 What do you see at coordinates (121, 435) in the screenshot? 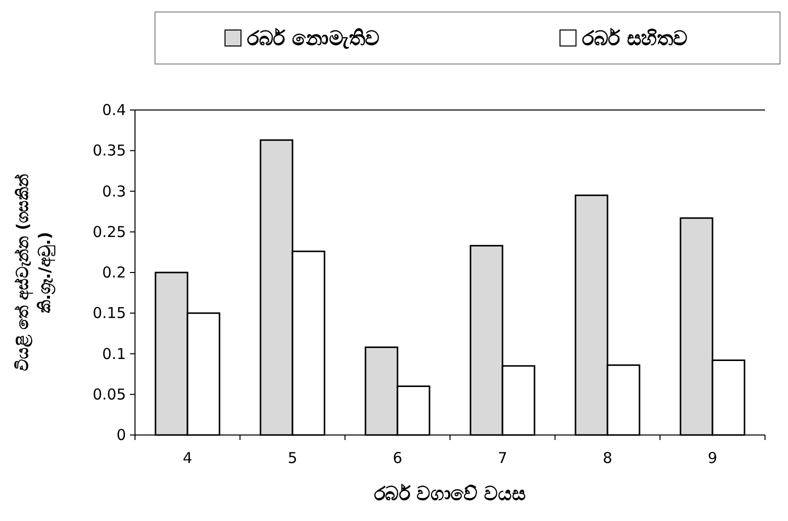
I see `y-tick-label: 0` at bounding box center [121, 435].